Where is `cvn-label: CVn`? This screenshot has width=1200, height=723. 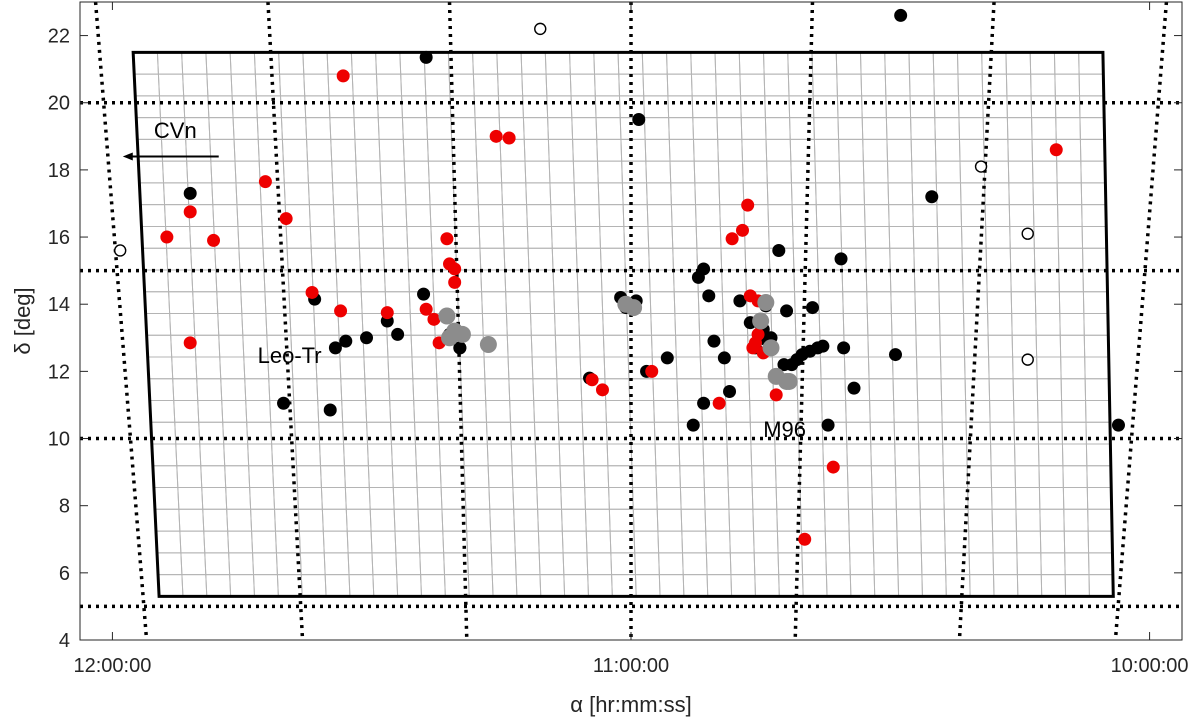 cvn-label: CVn is located at coordinates (175, 130).